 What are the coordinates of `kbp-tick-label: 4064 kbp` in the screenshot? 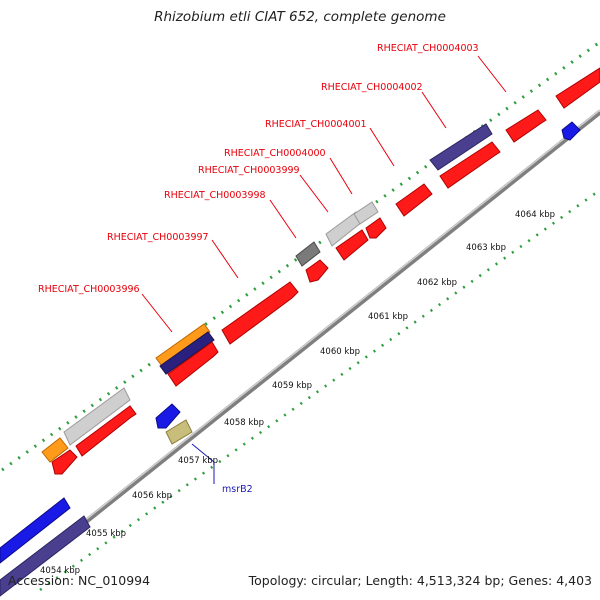 It's located at (535, 215).